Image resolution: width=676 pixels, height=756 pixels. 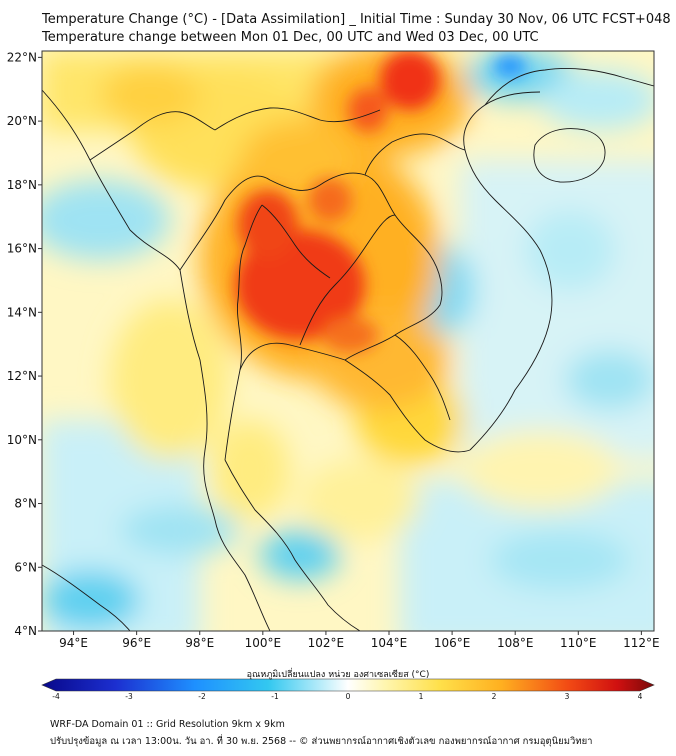 What do you see at coordinates (22, 376) in the screenshot?
I see `lat-label: 12°N` at bounding box center [22, 376].